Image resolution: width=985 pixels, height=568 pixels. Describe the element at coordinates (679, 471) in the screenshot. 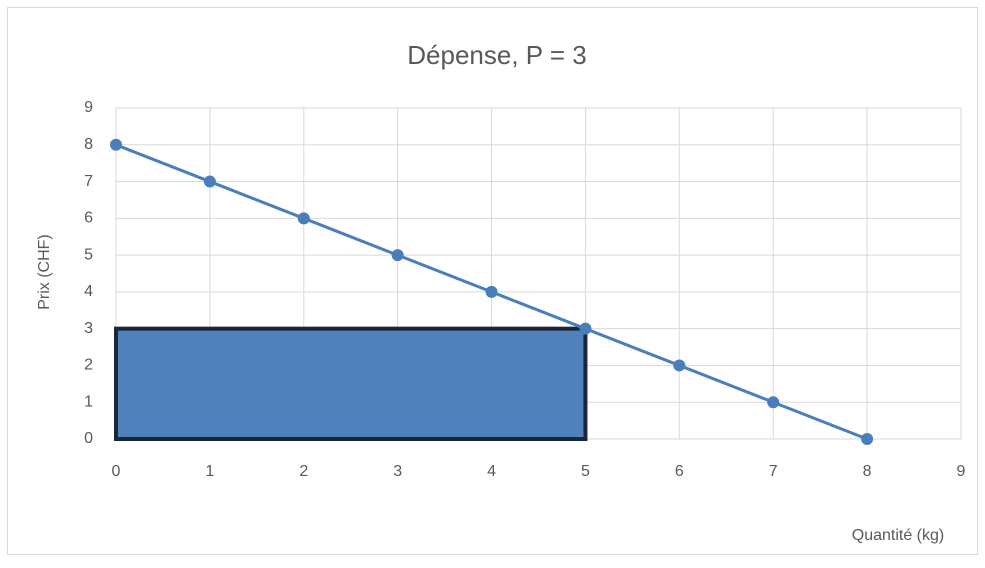

I see `x-tick-label: 6` at that location.